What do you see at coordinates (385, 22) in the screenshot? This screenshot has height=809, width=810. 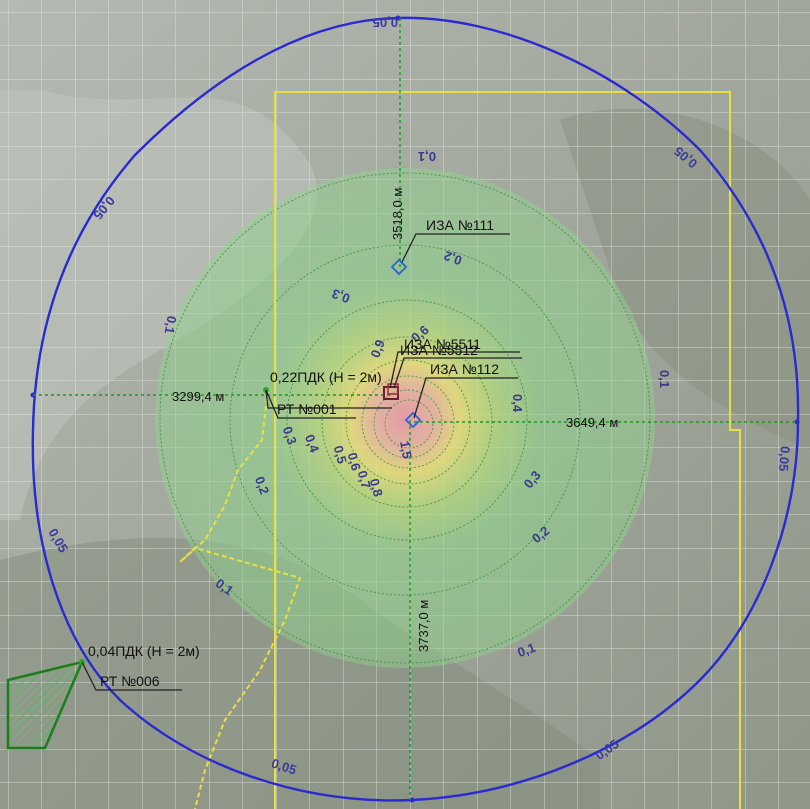 I see `outer-label-top: 0,05` at bounding box center [385, 22].